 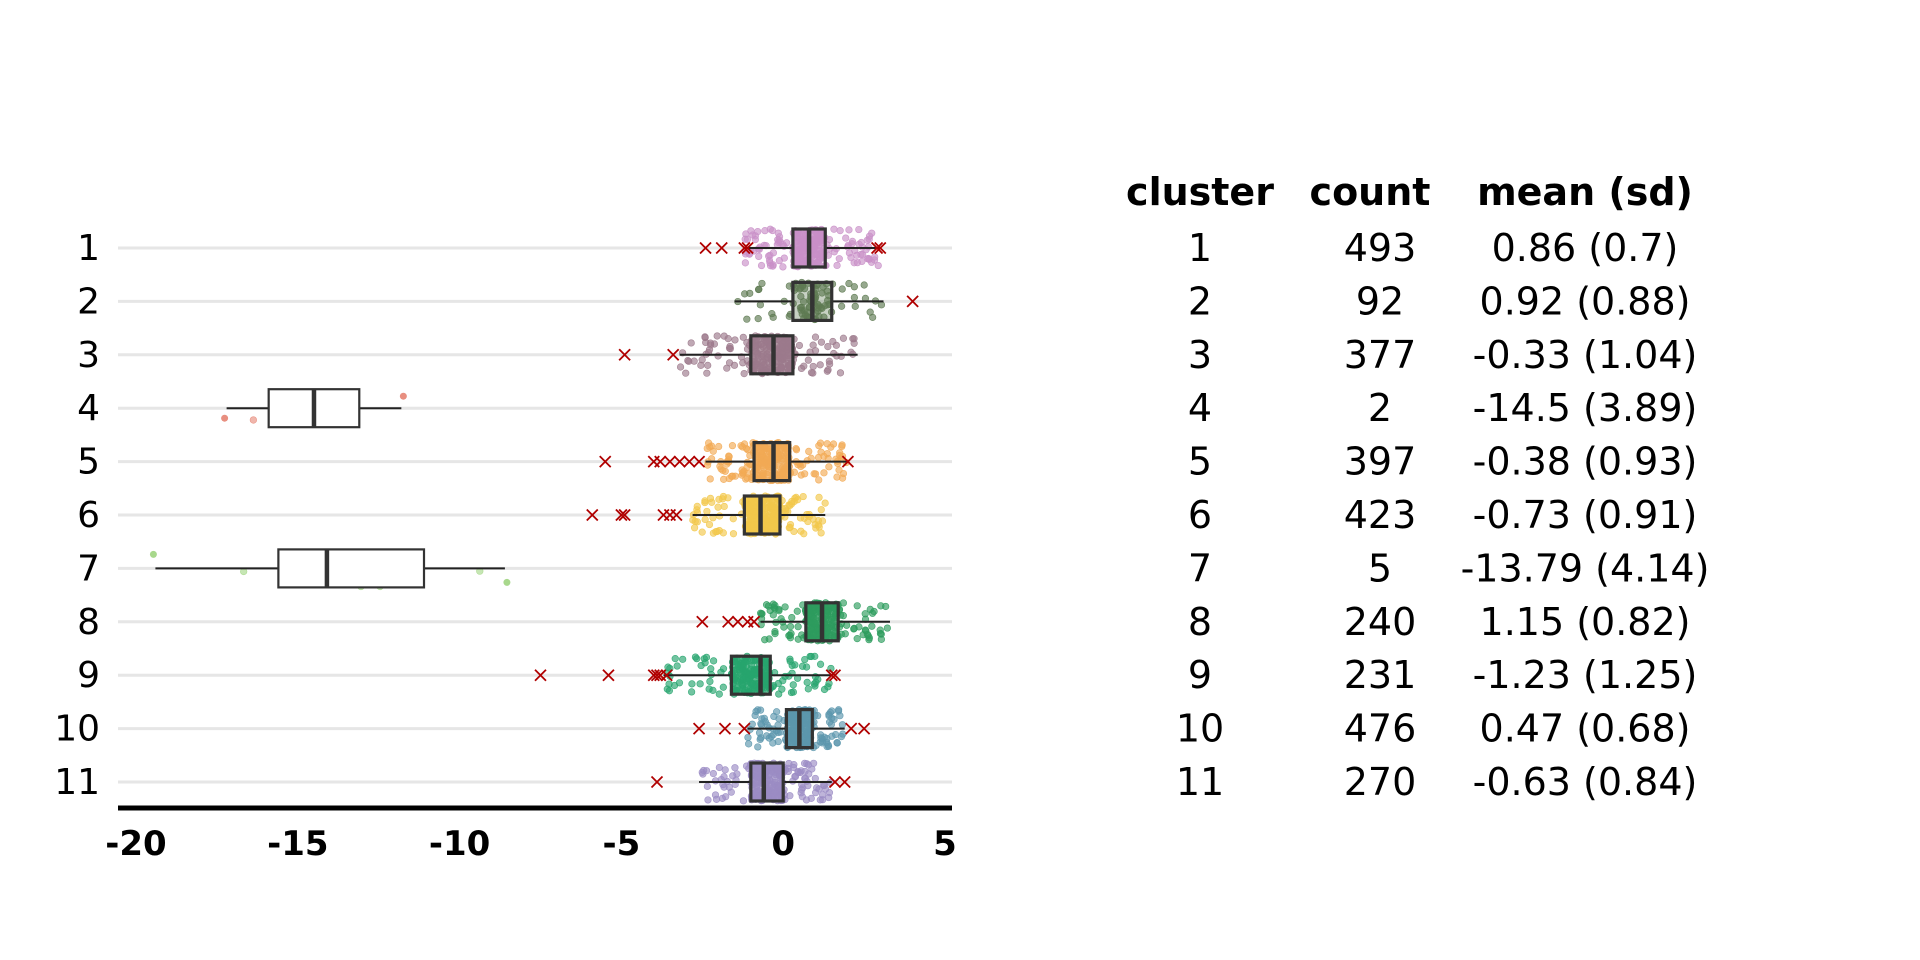 I want to click on y-tick-label-8: 8, so click(x=88, y=622).